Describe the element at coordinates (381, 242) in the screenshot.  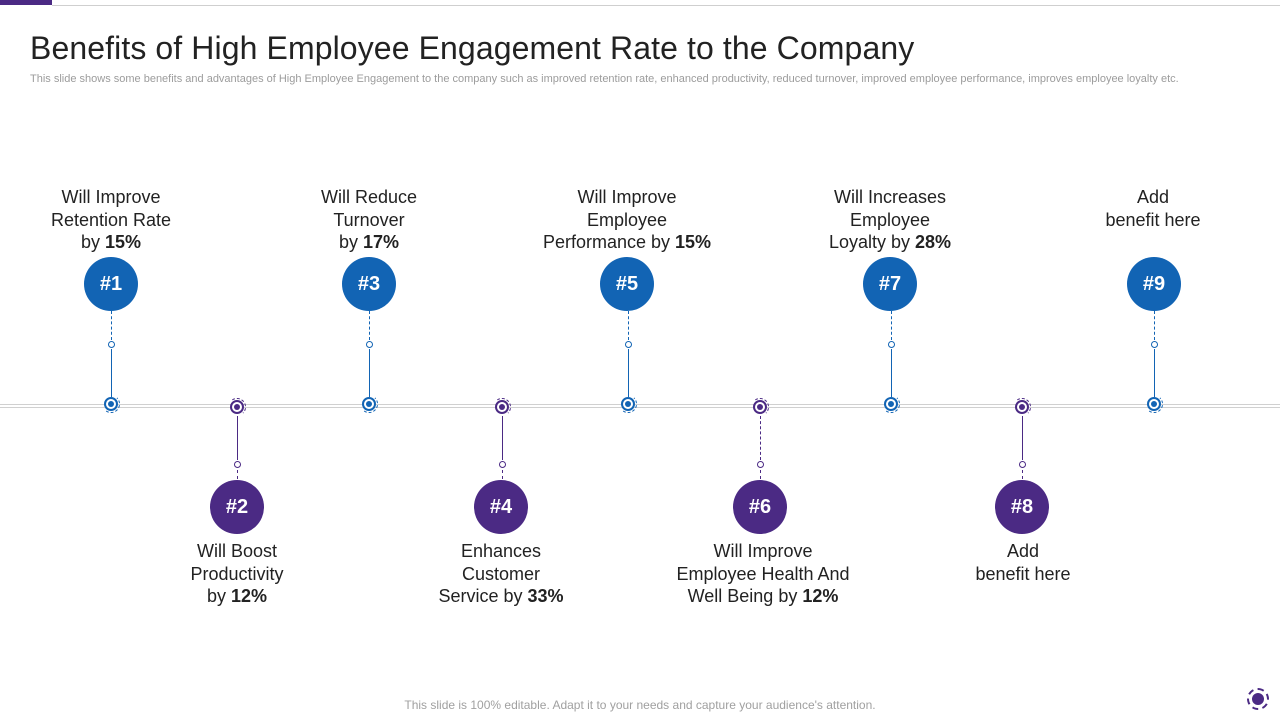
I see `benefit-3-value: 17%` at that location.